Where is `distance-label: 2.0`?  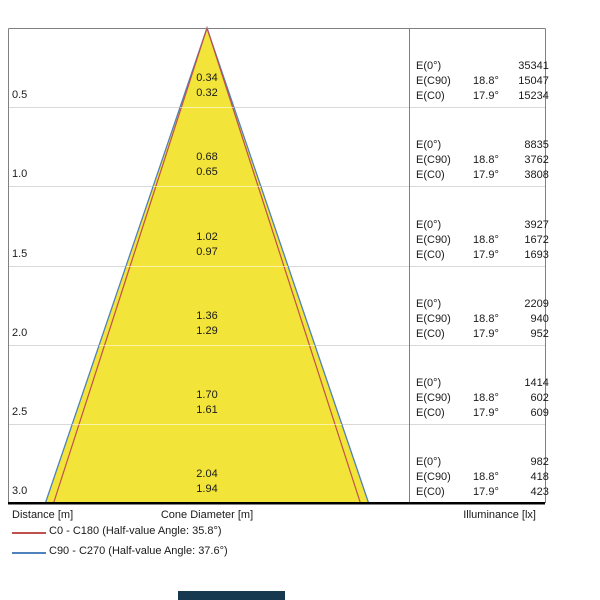
distance-label: 2.0 is located at coordinates (20, 333).